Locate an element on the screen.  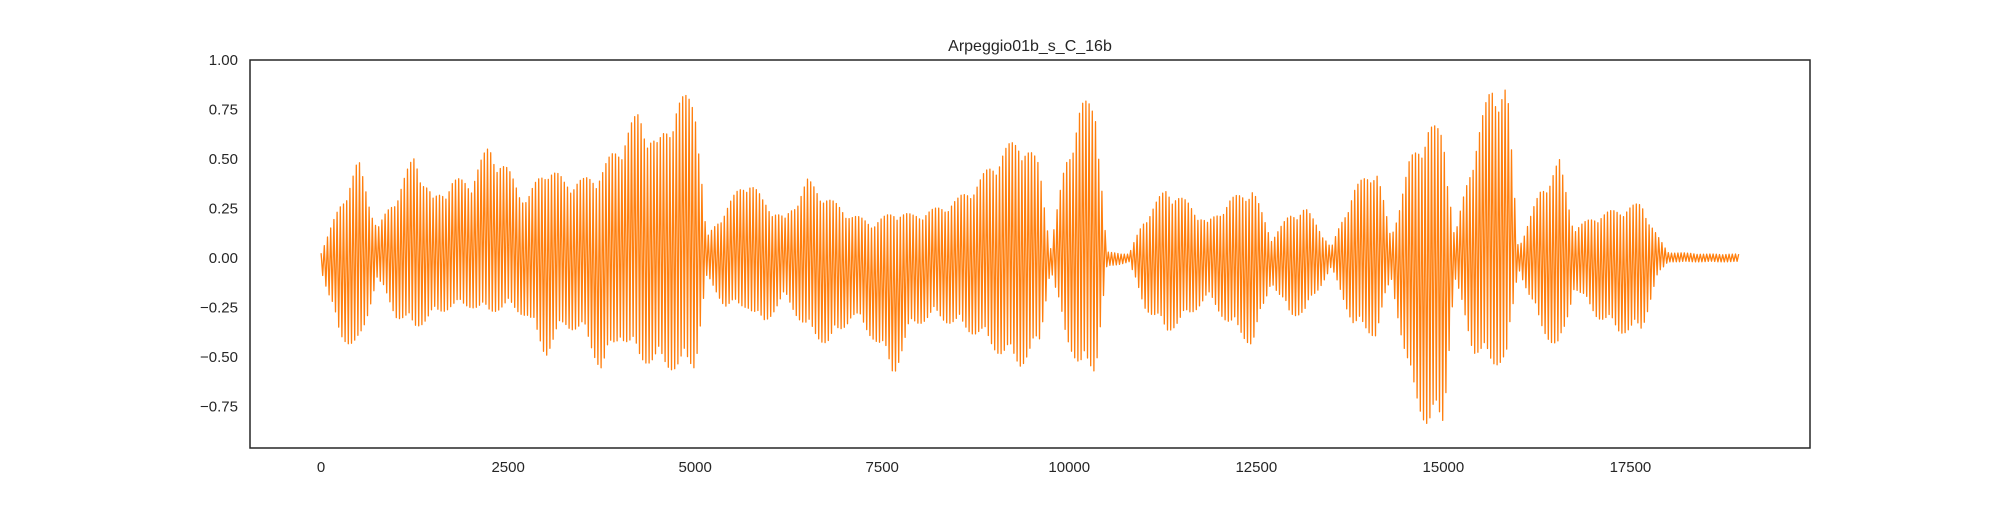
x-tick-label: 5000 is located at coordinates (694, 467).